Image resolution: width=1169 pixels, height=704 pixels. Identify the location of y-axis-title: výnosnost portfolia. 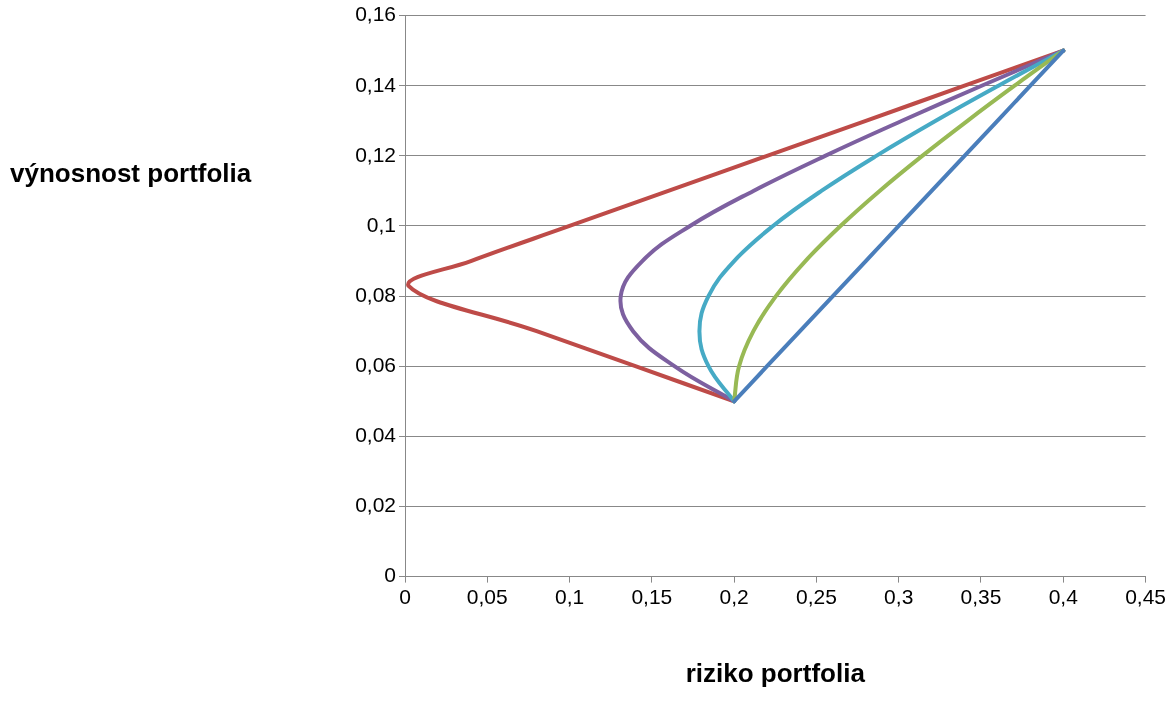
(131, 173).